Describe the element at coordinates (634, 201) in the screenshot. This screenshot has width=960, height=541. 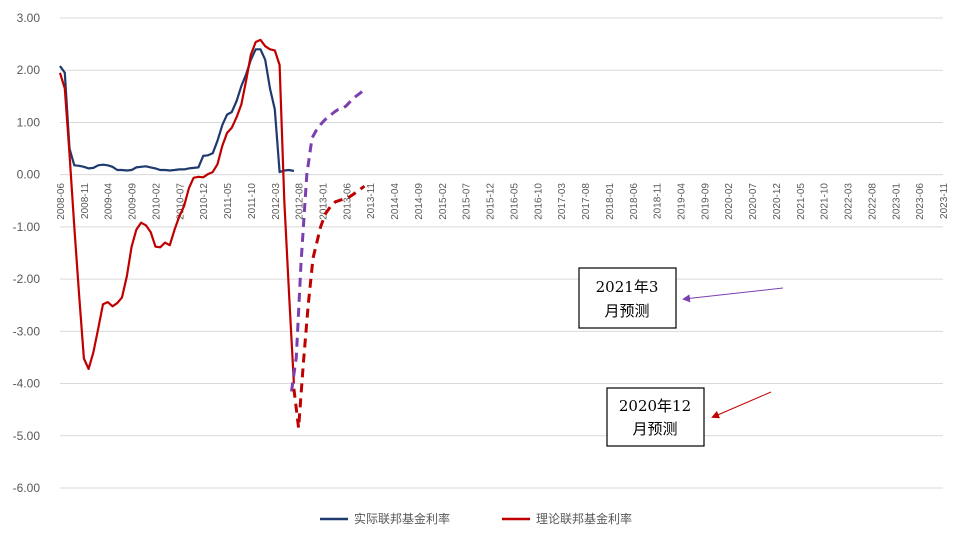
I see `x-tick-label: 2018-06` at that location.